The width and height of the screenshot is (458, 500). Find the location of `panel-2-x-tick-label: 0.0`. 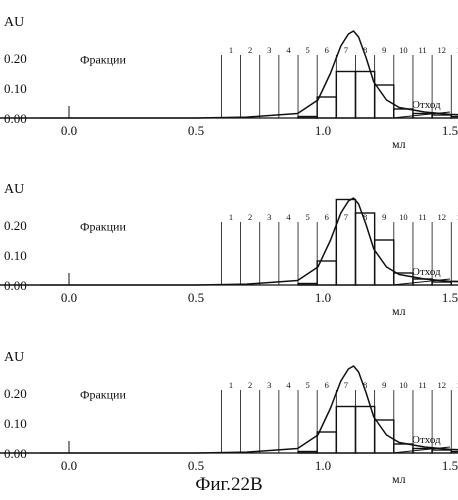

panel-2-x-tick-label: 0.0 is located at coordinates (69, 297).